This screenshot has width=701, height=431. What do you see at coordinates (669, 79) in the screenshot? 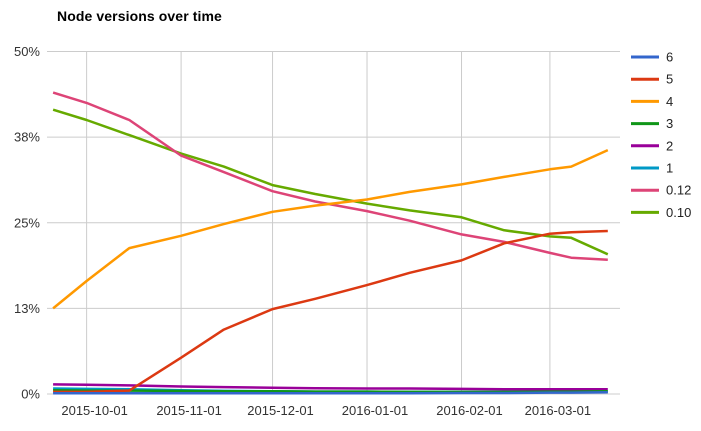
I see `legend-label-5: 5` at bounding box center [669, 79].